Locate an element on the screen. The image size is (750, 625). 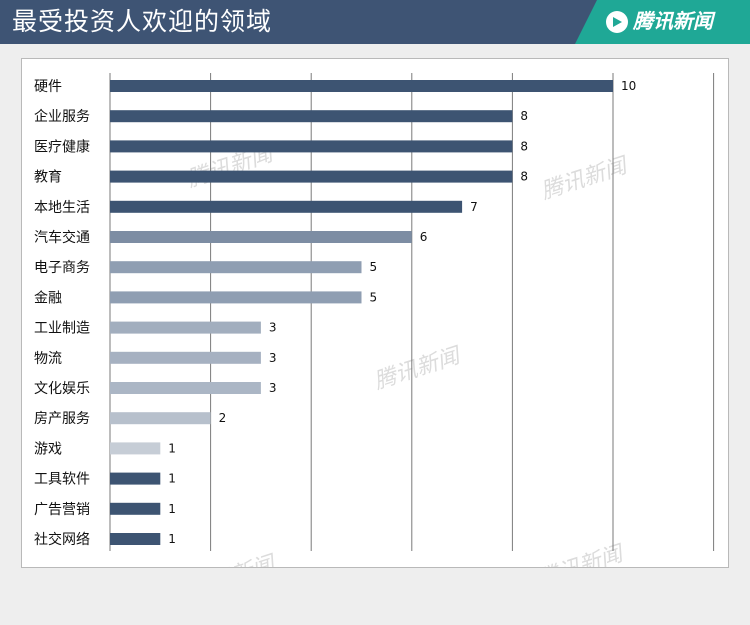
category-label: 本地生活 is located at coordinates (62, 208).